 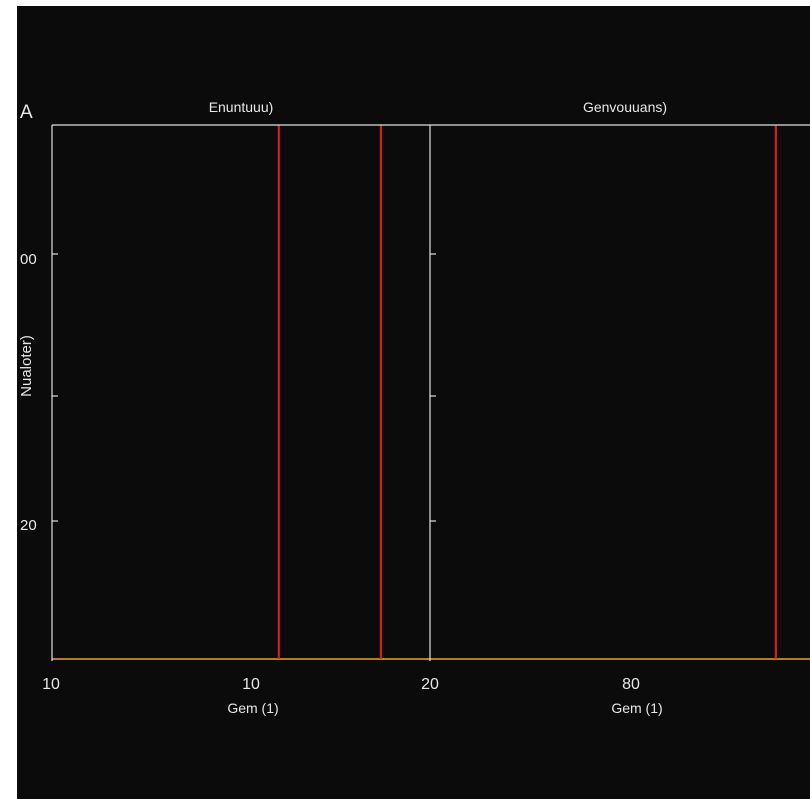 I want to click on x-tick-label: 80, so click(x=631, y=684).